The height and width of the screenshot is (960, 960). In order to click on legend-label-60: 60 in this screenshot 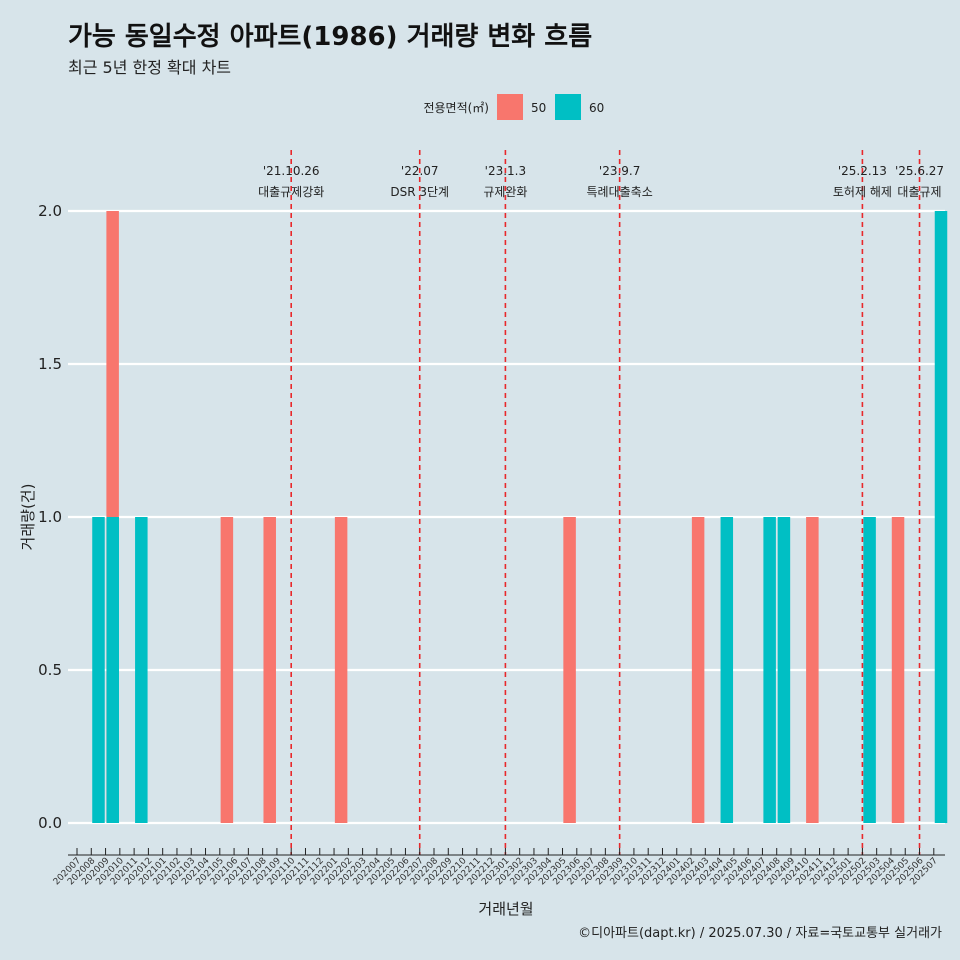, I will do `click(596, 108)`.